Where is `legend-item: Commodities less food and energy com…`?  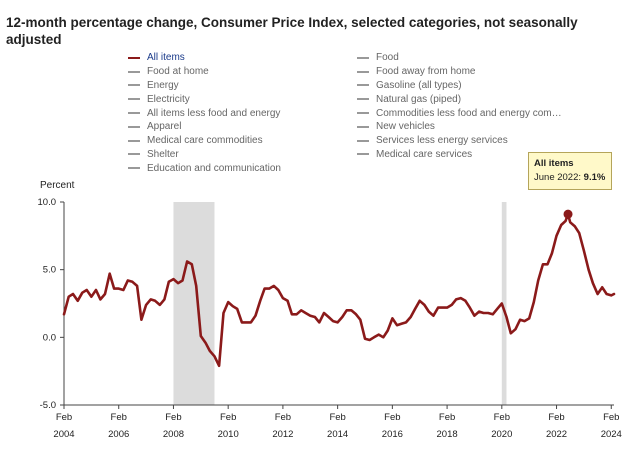 legend-item: Commodities less food and energy com… is located at coordinates (477, 113).